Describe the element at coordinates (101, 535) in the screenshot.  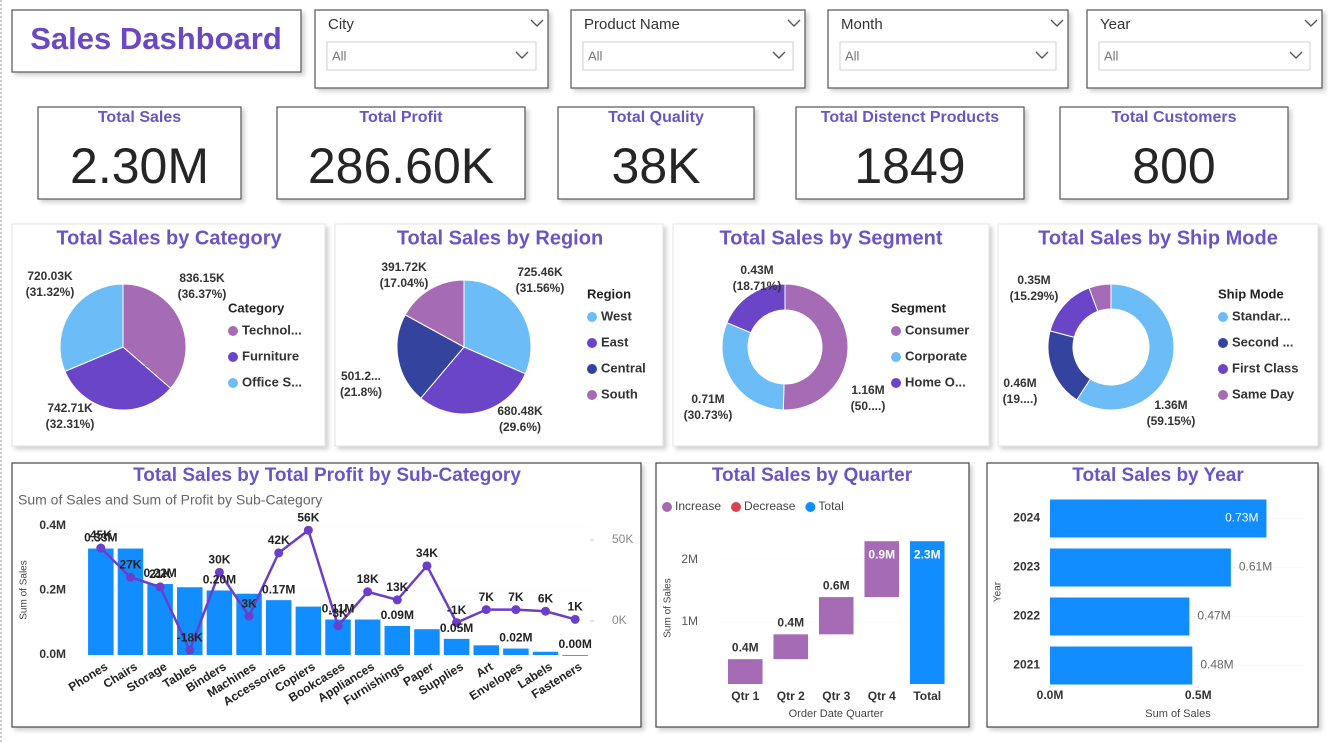
I see `data-label: 45K` at that location.